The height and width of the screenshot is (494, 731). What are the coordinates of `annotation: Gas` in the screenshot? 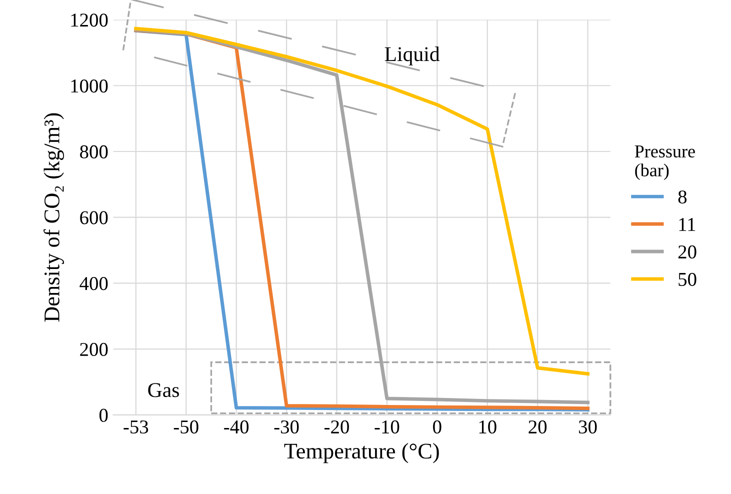 It's located at (163, 390).